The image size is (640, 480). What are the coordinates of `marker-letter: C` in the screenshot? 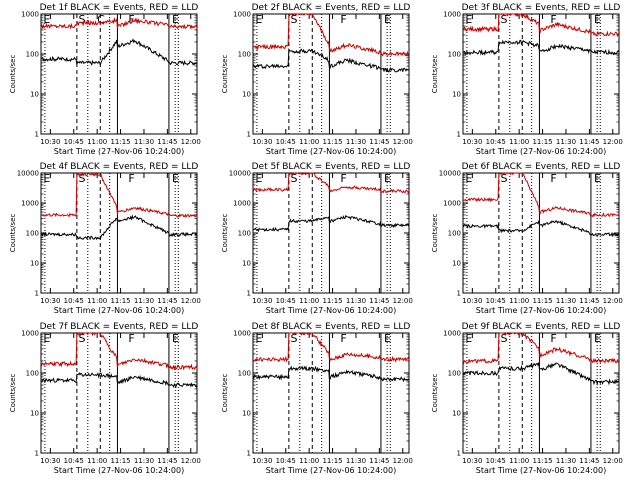 It's located at (101, 19).